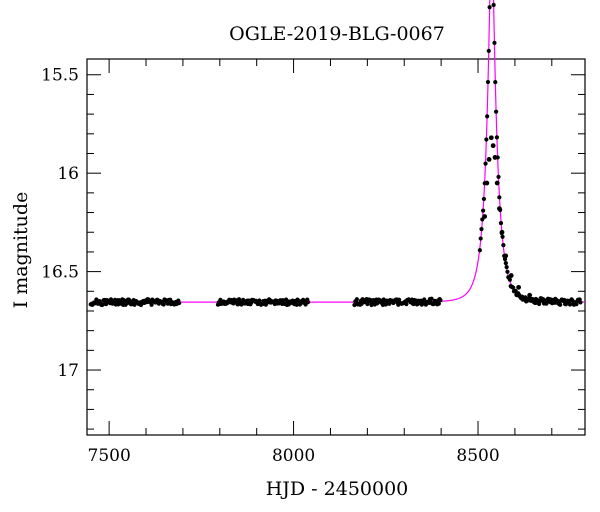  What do you see at coordinates (21, 250) in the screenshot?
I see `y-axis-label: I magnitude` at bounding box center [21, 250].